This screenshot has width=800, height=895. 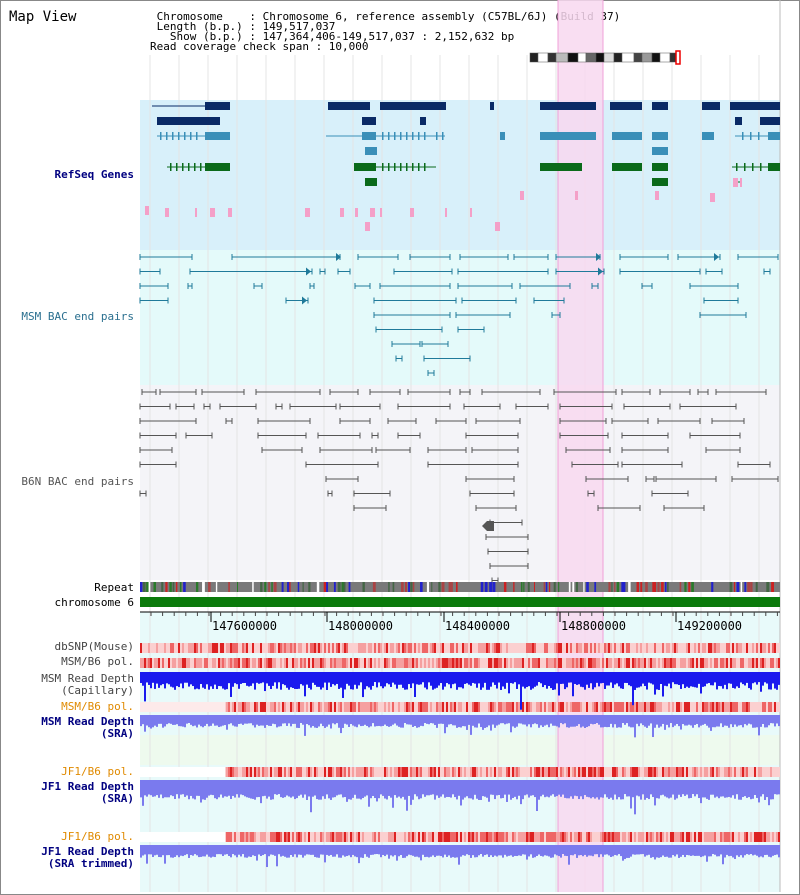 What do you see at coordinates (94, 646) in the screenshot?
I see `dbsnp-track-label: dbSNP(Mouse)` at bounding box center [94, 646].